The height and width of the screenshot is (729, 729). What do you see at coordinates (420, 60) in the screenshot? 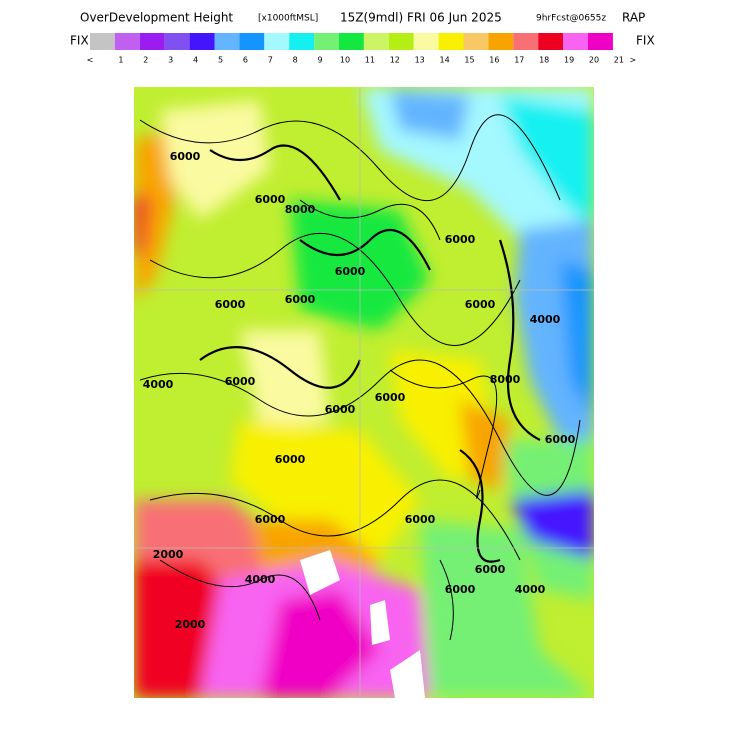
I see `legend-label: 13` at bounding box center [420, 60].